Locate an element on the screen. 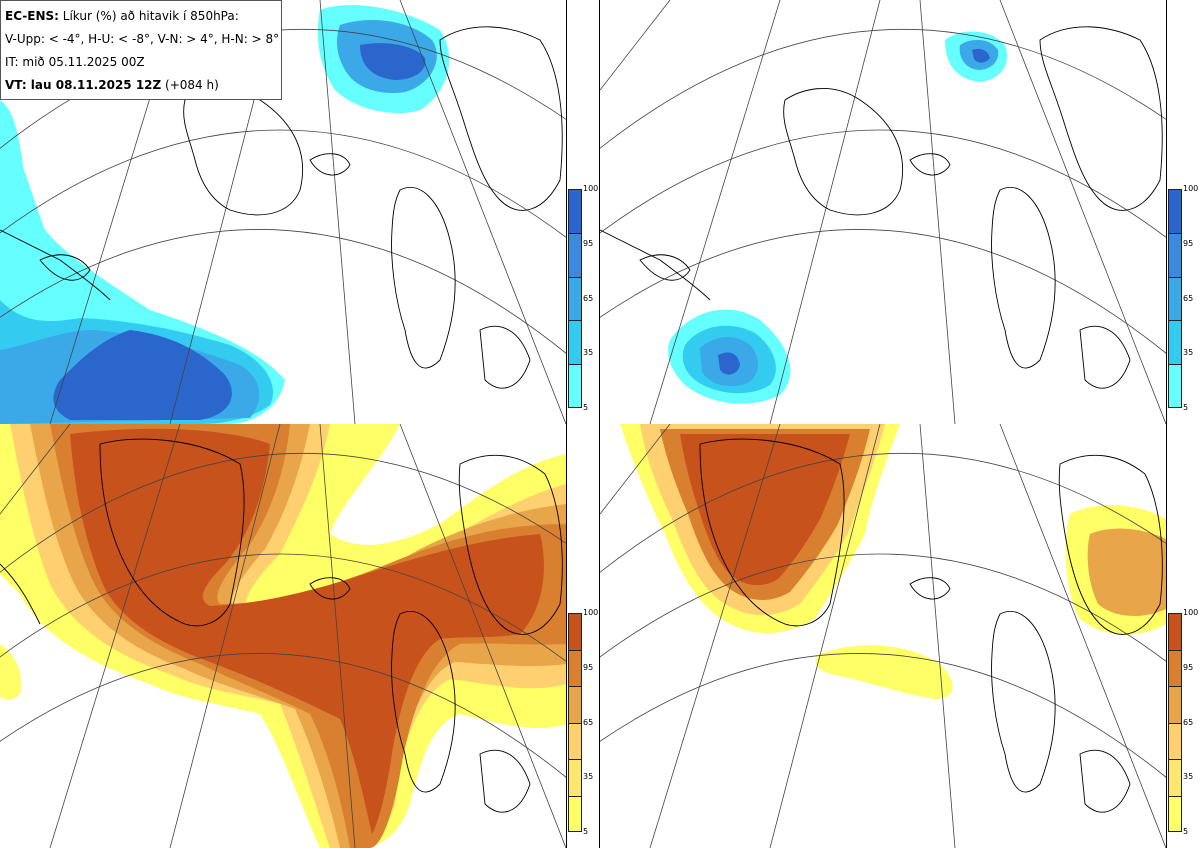 This screenshot has width=1200, height=848. title-line: EC-ENS: Líkur (%) að hitavik í 850hPa: is located at coordinates (141, 16).